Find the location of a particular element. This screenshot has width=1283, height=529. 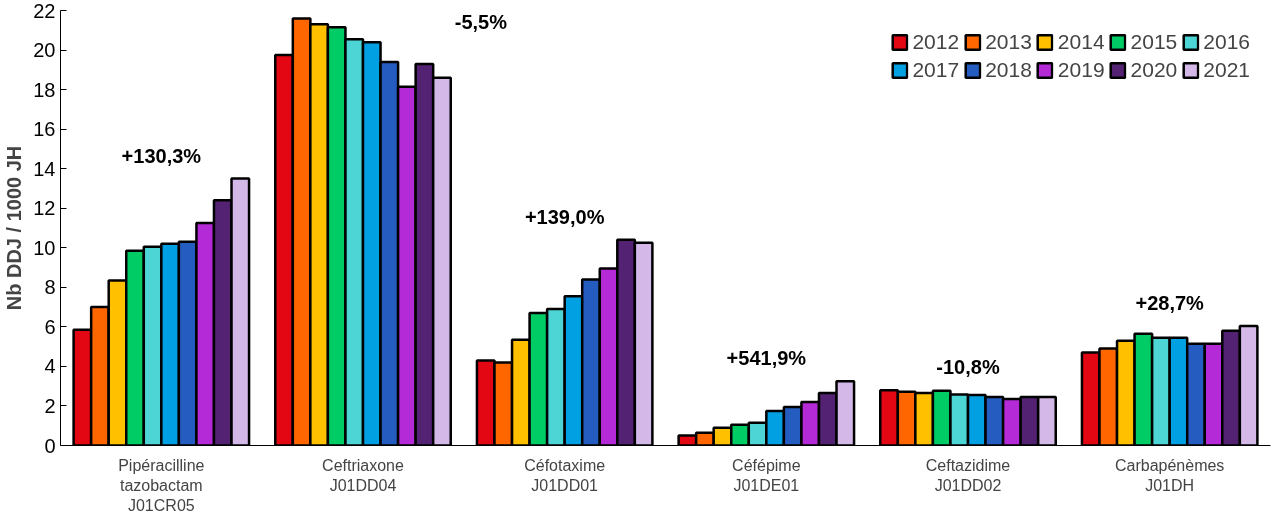

legend-label: 2018 is located at coordinates (1008, 70).